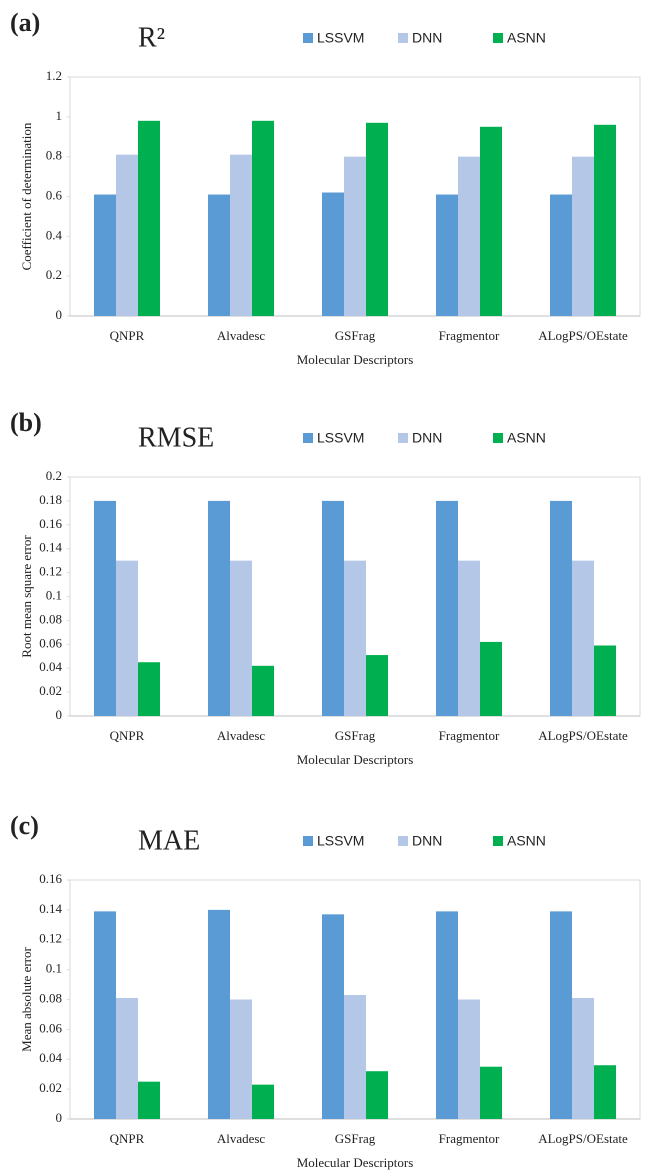 This screenshot has width=653, height=1174. What do you see at coordinates (50, 690) in the screenshot?
I see `y-tick-label: 0.02` at bounding box center [50, 690].